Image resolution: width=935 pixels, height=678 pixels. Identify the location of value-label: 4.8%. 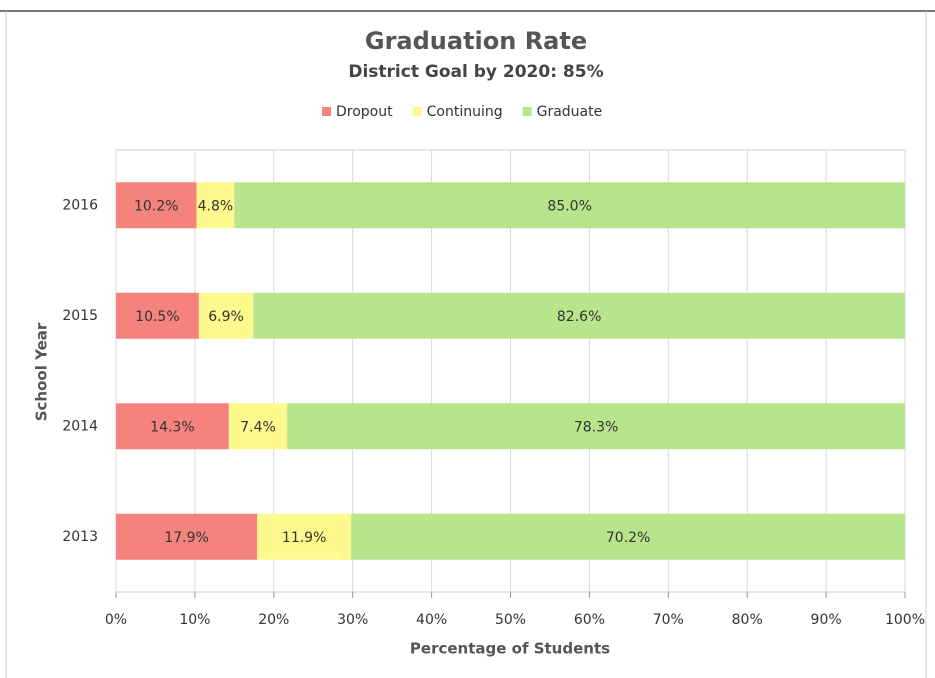
(216, 206).